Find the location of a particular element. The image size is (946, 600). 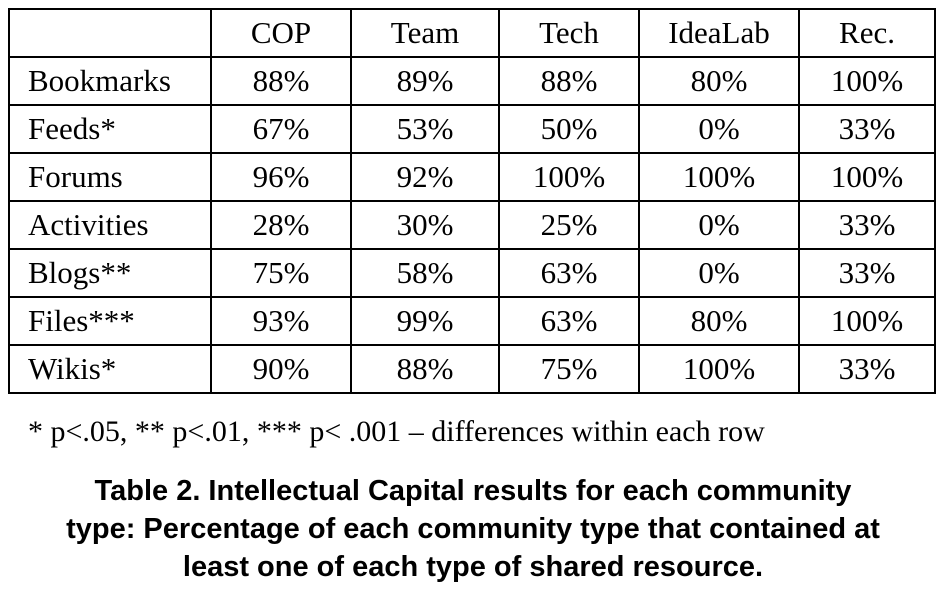

table-cell: 30% is located at coordinates (425, 225).